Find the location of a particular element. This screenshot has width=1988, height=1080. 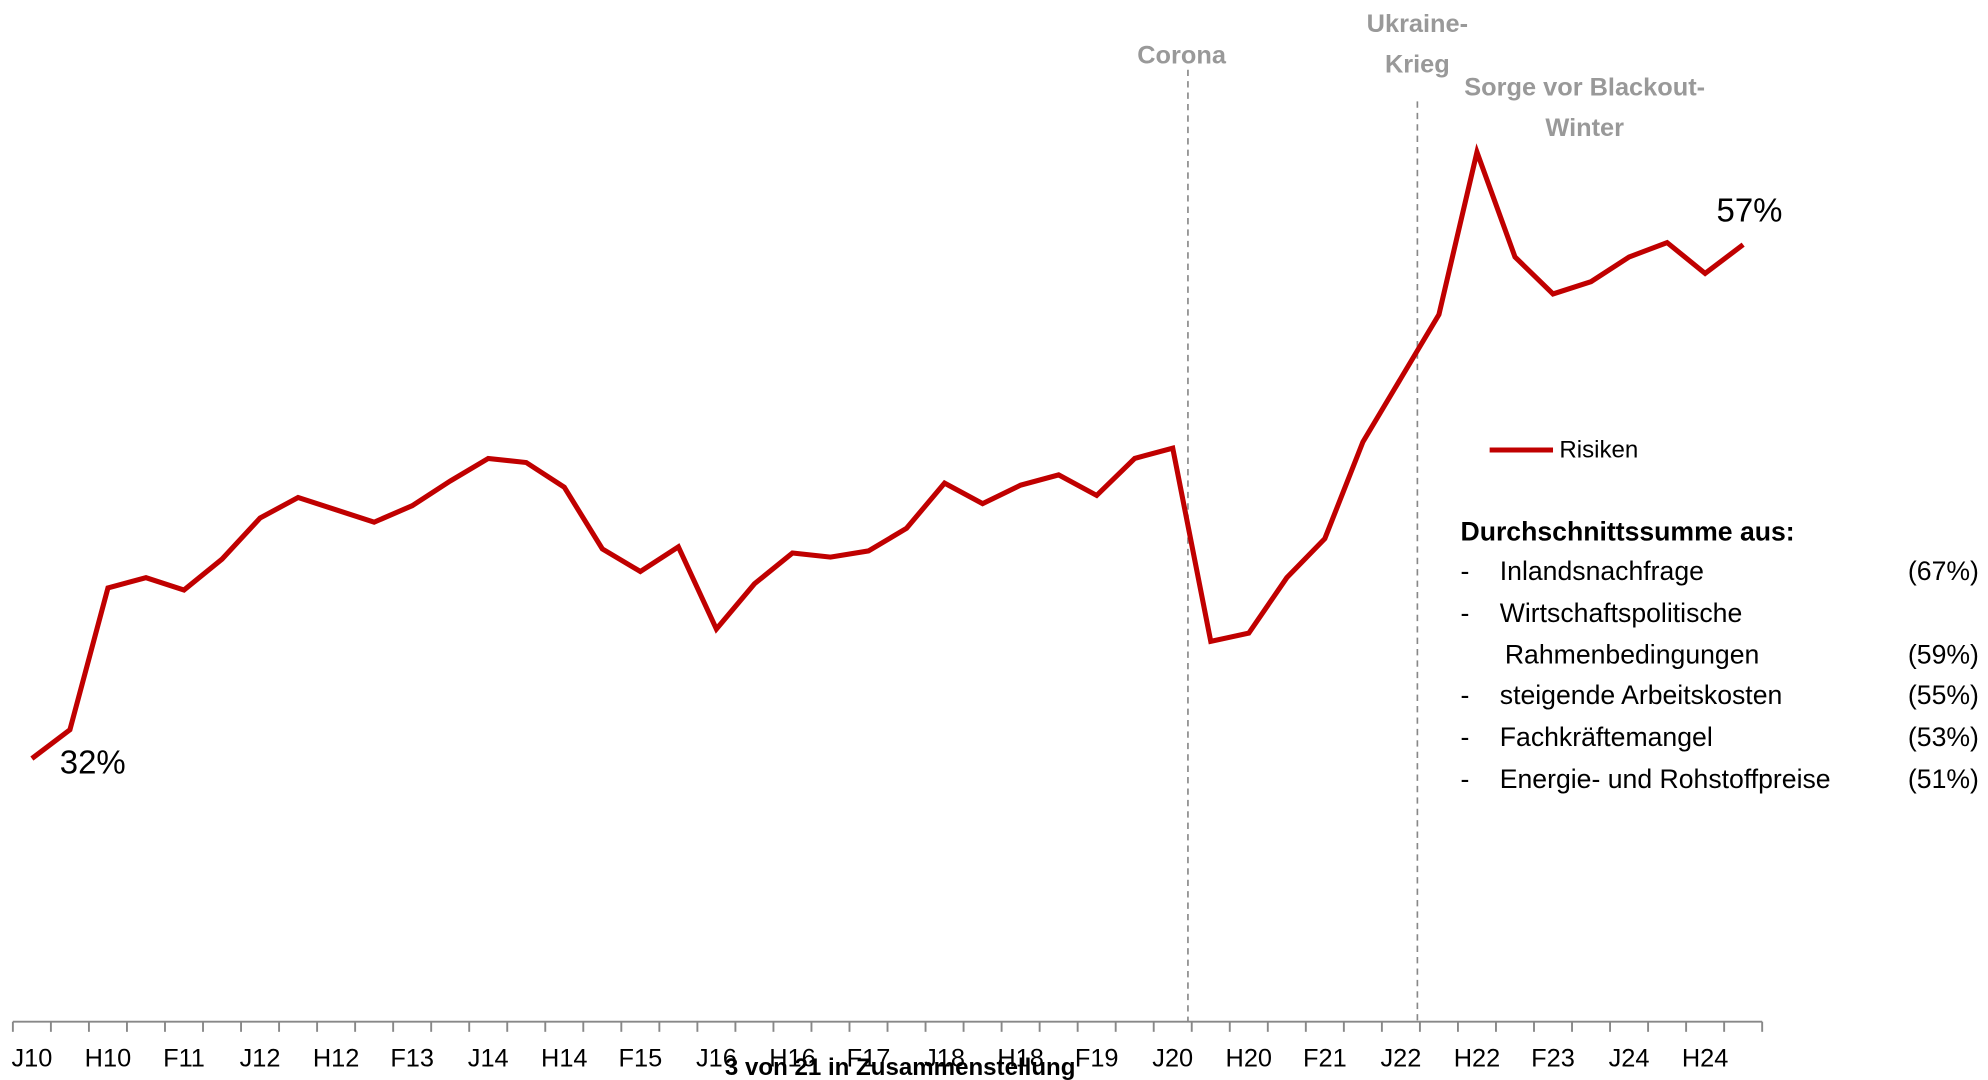

x-tick-label: F19 is located at coordinates (1097, 1058).